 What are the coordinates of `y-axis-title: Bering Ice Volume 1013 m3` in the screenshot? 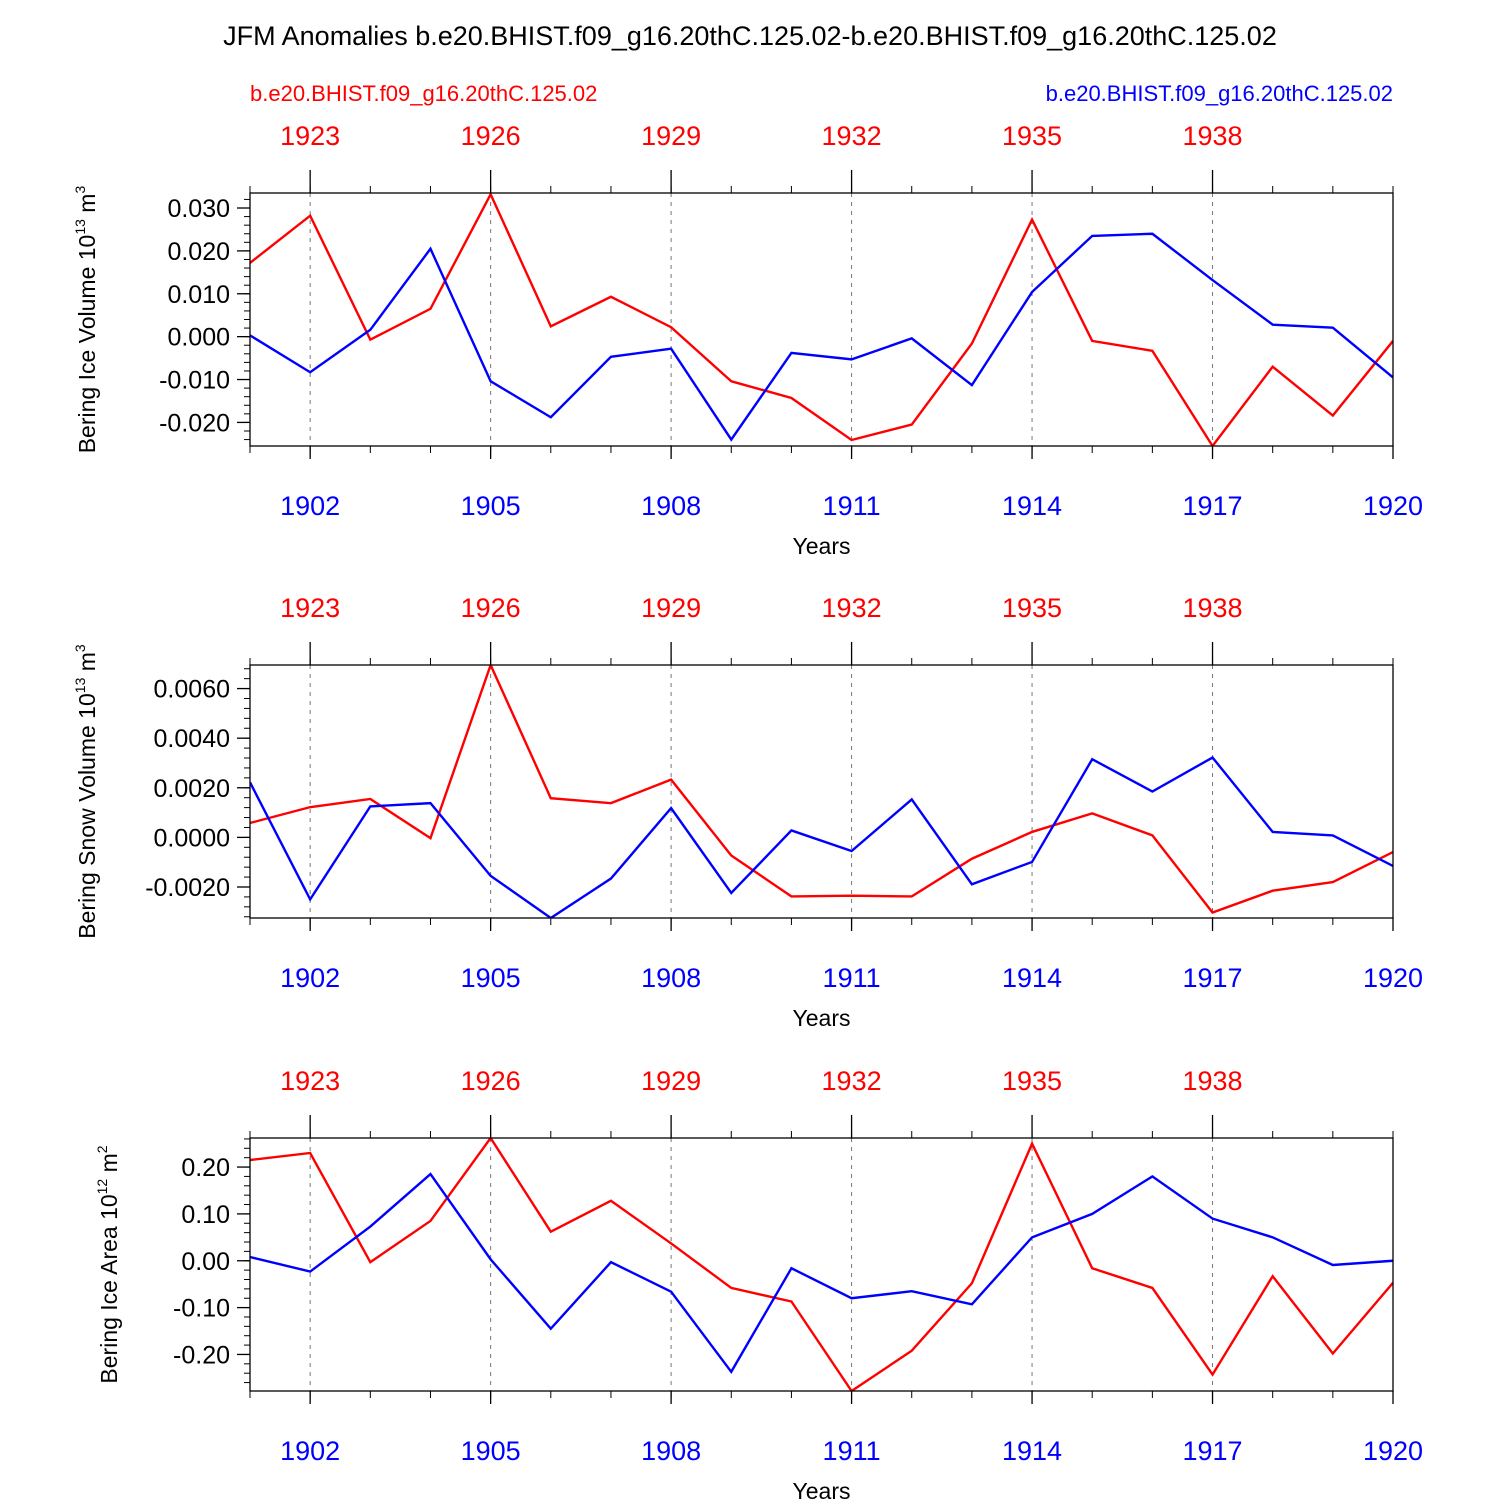 It's located at (86, 320).